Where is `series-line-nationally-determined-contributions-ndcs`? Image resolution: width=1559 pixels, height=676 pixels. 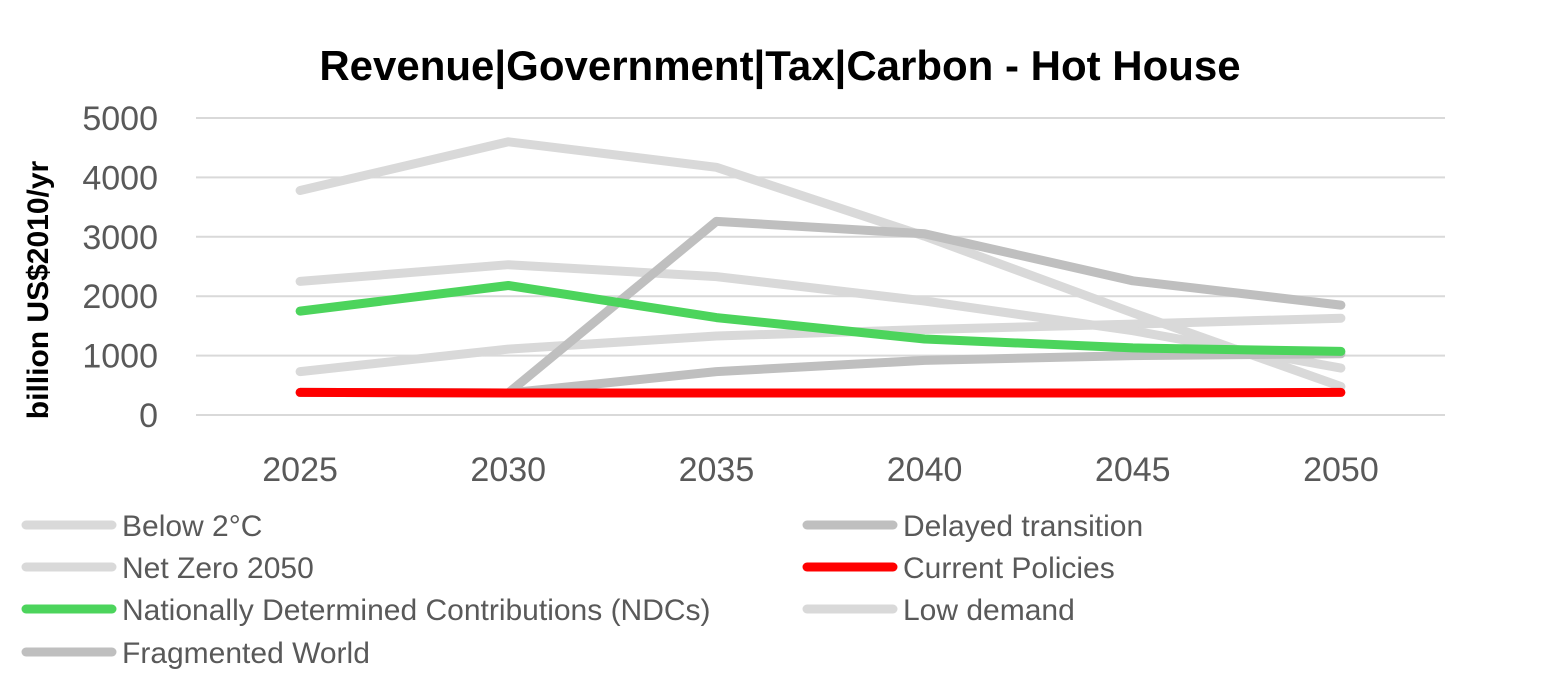
series-line-nationally-determined-contributions-ndcs is located at coordinates (820, 318).